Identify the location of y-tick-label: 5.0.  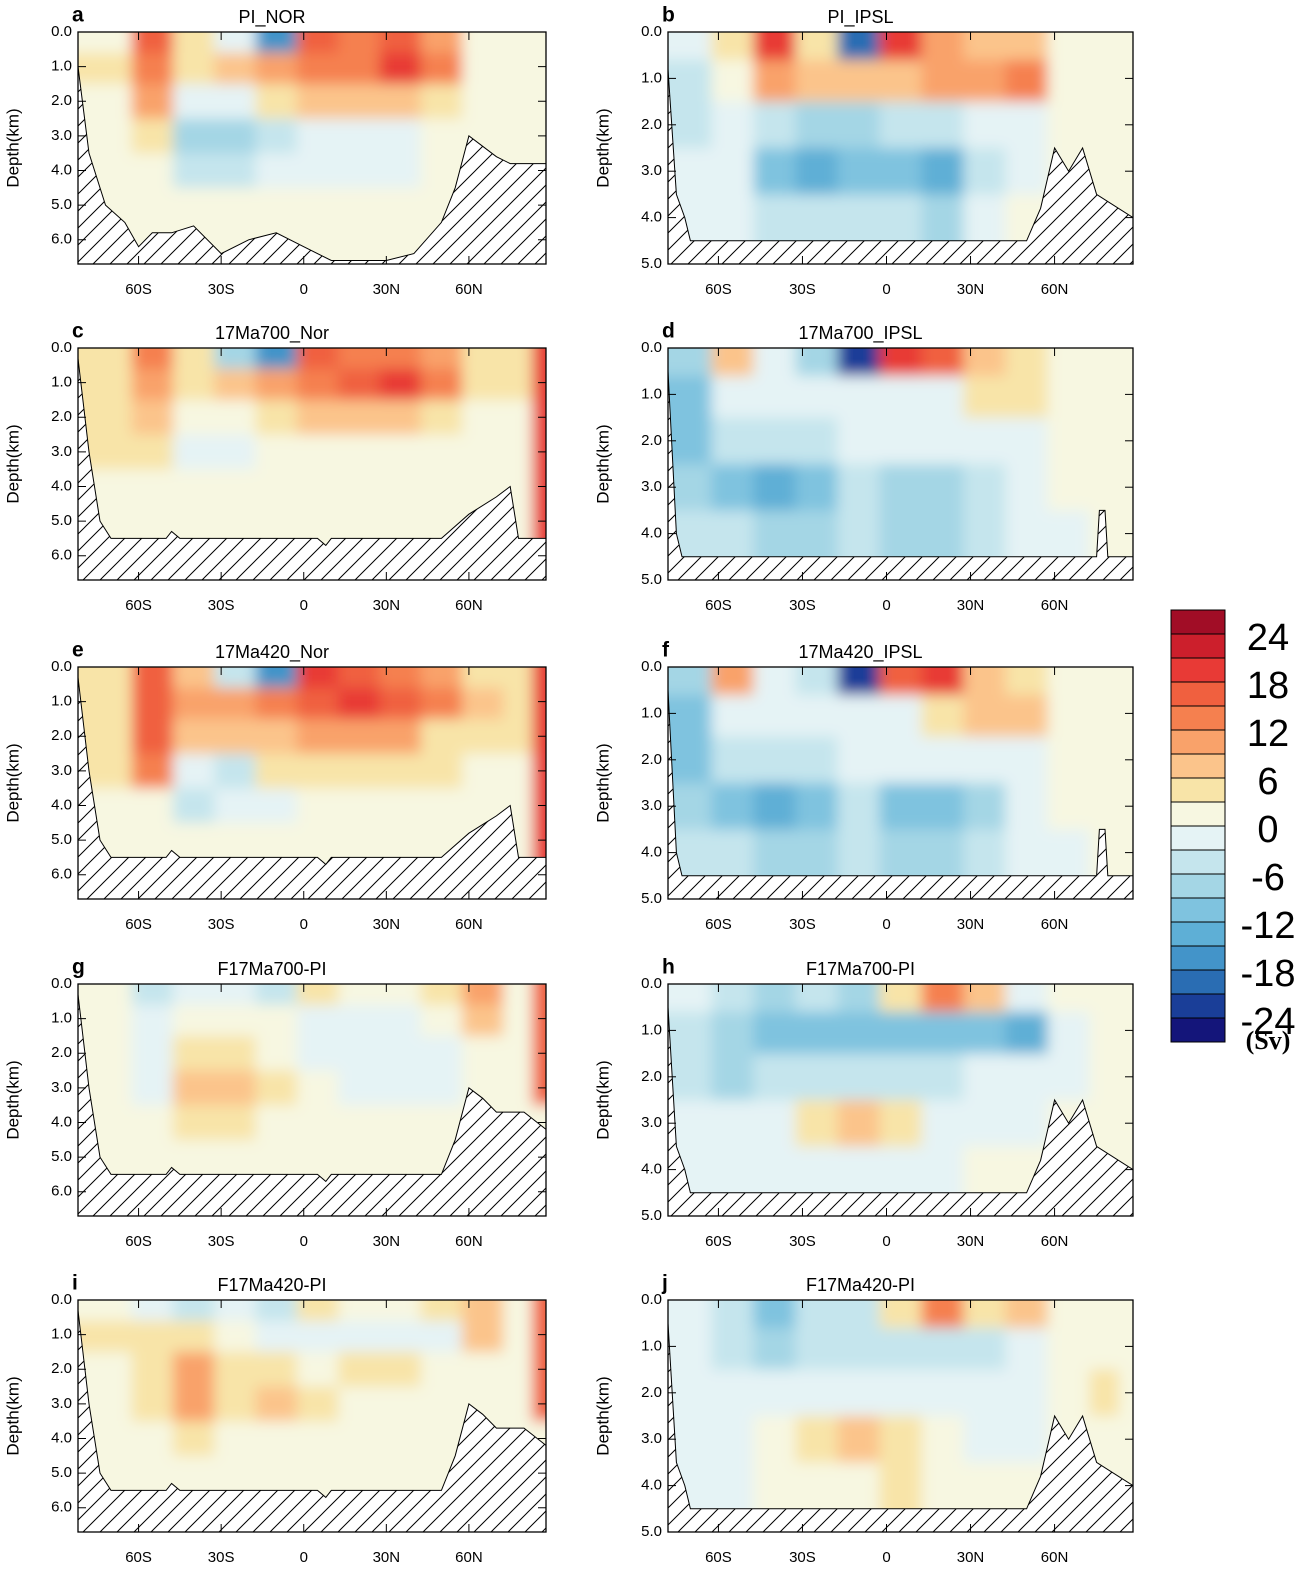
(651, 898).